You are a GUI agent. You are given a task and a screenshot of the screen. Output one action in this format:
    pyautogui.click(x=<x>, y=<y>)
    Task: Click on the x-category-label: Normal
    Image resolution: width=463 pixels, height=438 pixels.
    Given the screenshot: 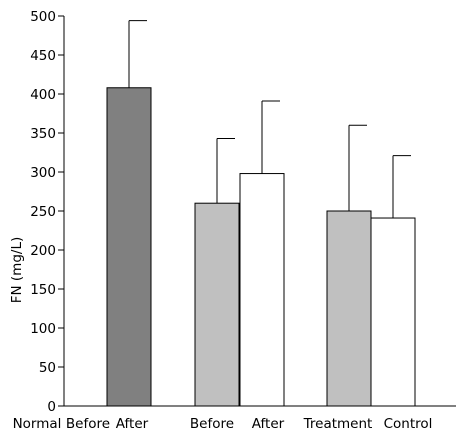 What is the action you would take?
    pyautogui.click(x=37, y=424)
    